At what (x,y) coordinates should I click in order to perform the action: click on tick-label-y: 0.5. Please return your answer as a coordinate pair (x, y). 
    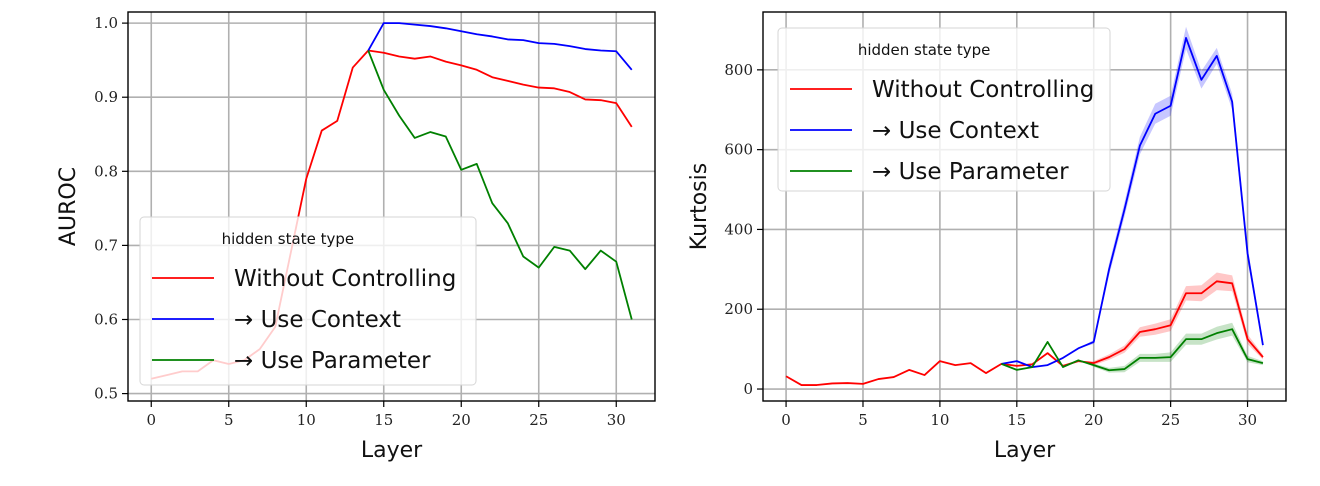
    Looking at the image, I should click on (106, 394).